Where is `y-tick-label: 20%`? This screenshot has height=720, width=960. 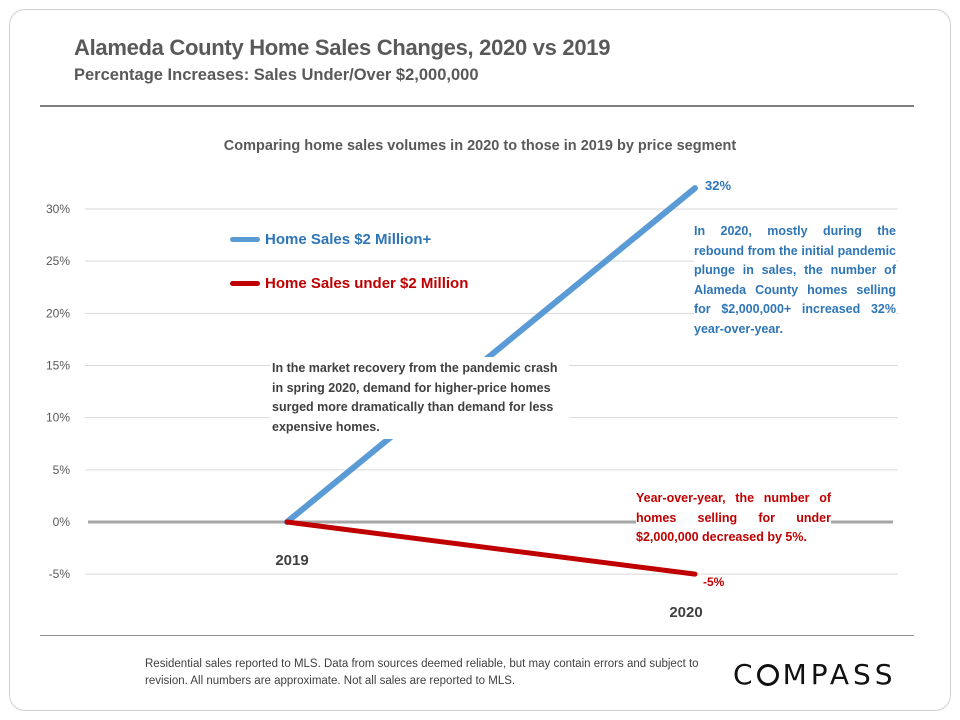 y-tick-label: 20% is located at coordinates (58, 313).